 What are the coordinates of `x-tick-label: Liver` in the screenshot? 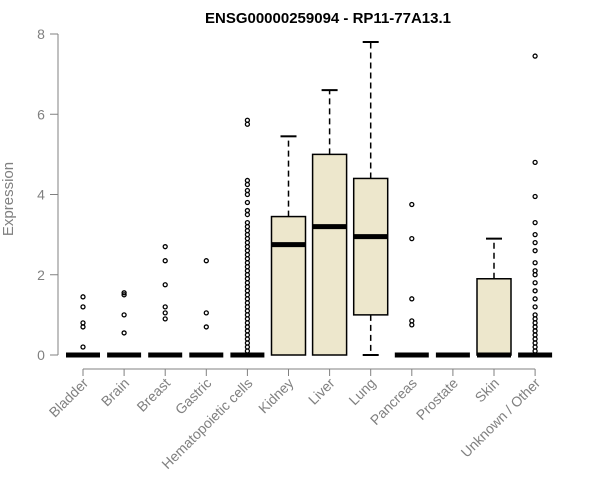 It's located at (321, 391).